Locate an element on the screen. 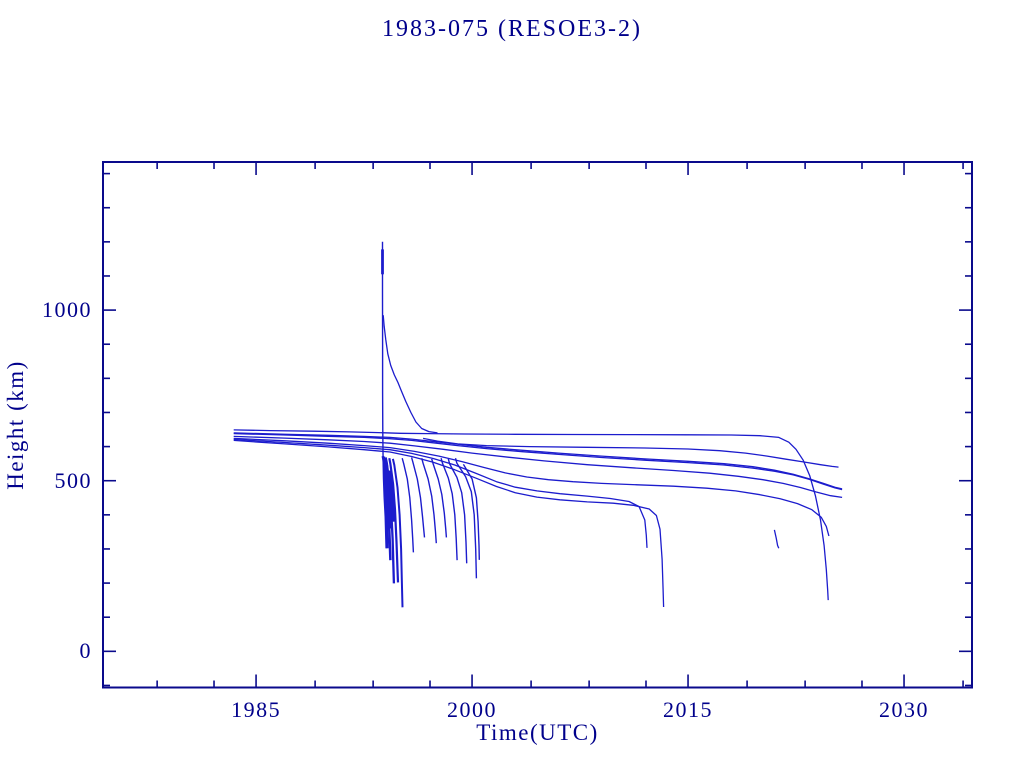  x-tick-label: 2015 is located at coordinates (688, 709).